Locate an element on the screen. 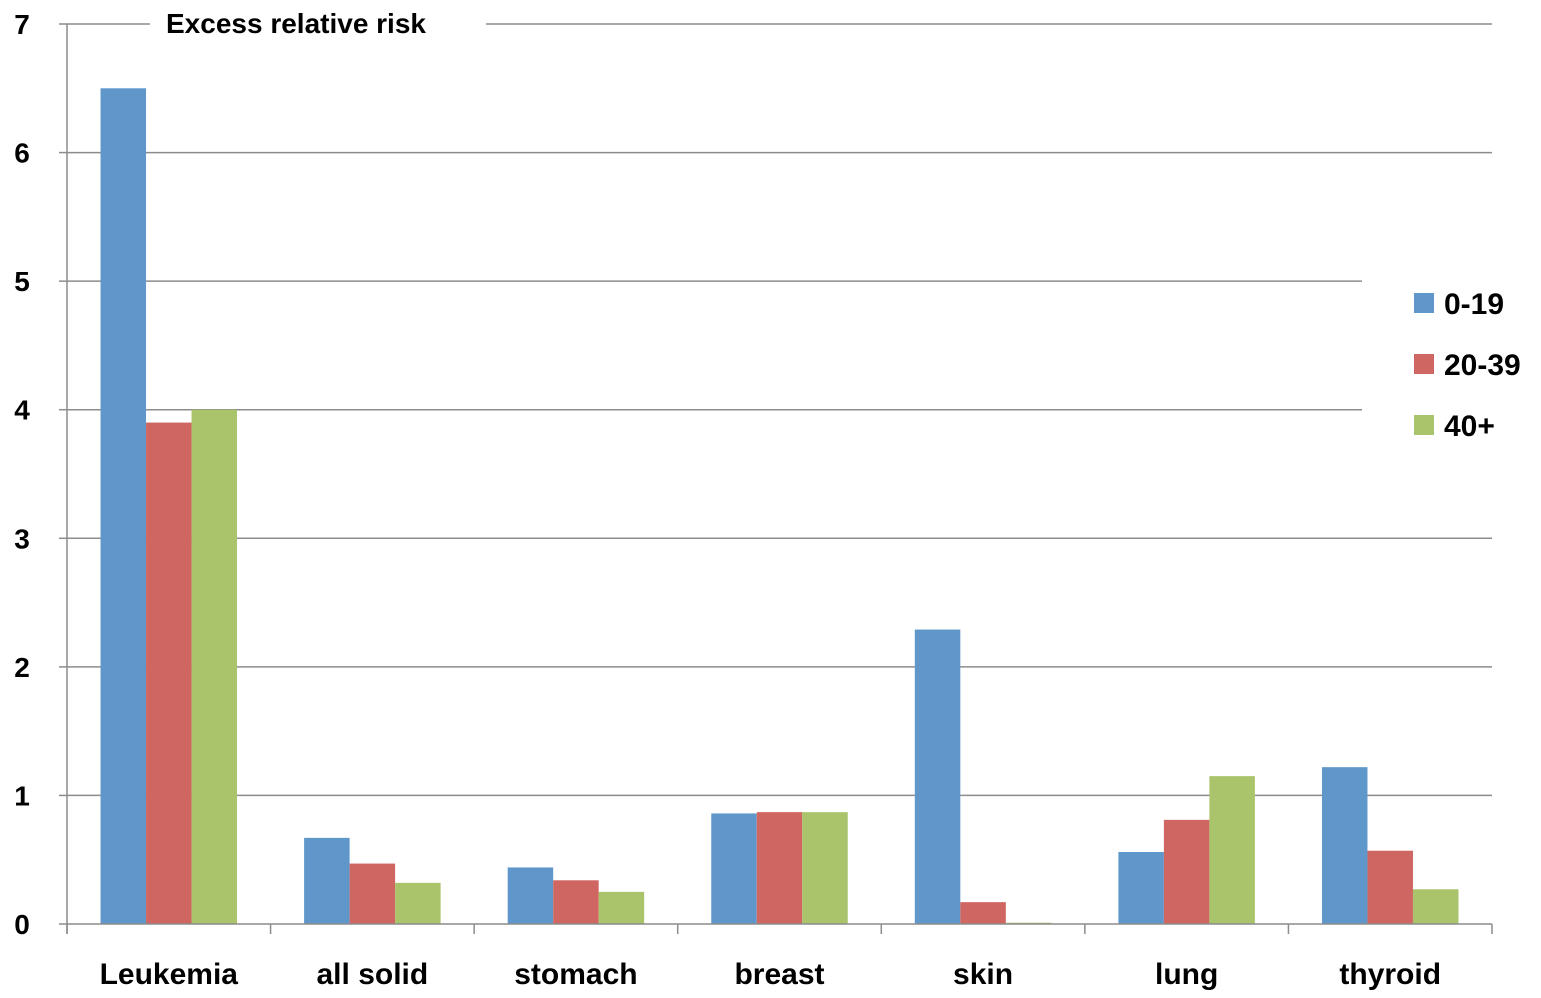 This screenshot has height=998, width=1541. y-tick-label: 0 is located at coordinates (22, 924).